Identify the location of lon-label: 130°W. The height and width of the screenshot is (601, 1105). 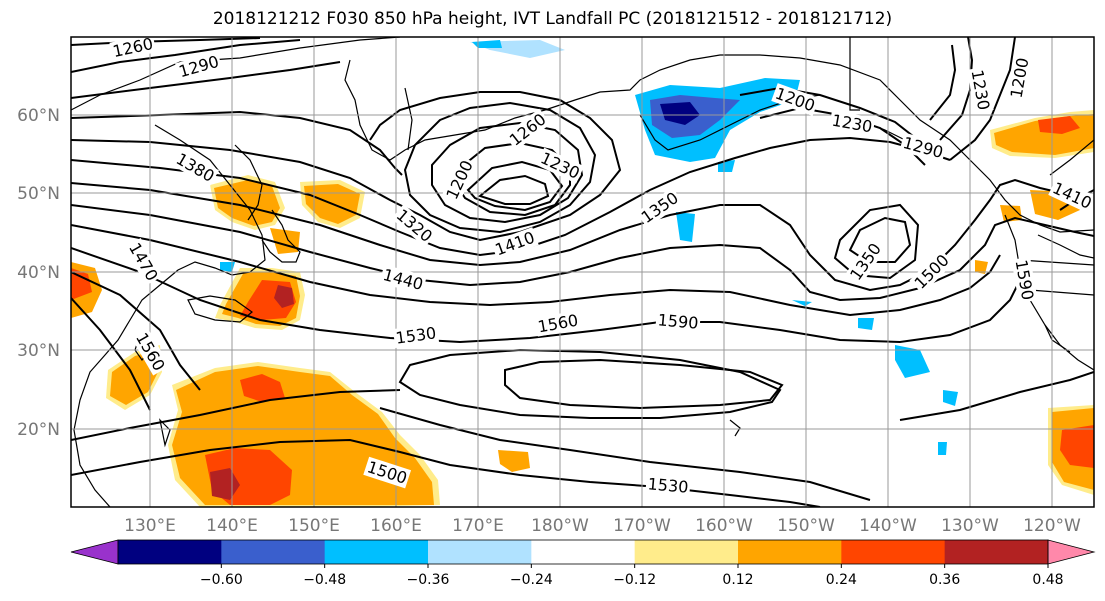
(970, 526).